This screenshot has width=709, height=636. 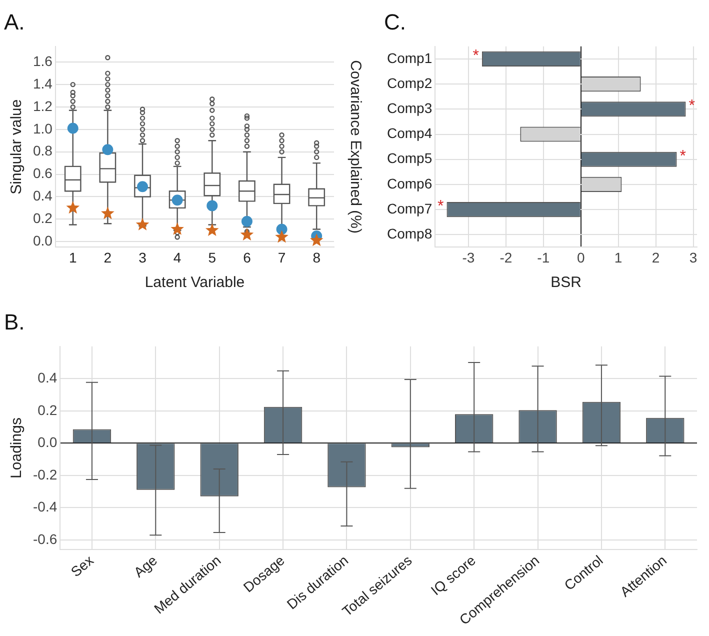 I want to click on y-tick-label: Comp6, so click(x=409, y=183).